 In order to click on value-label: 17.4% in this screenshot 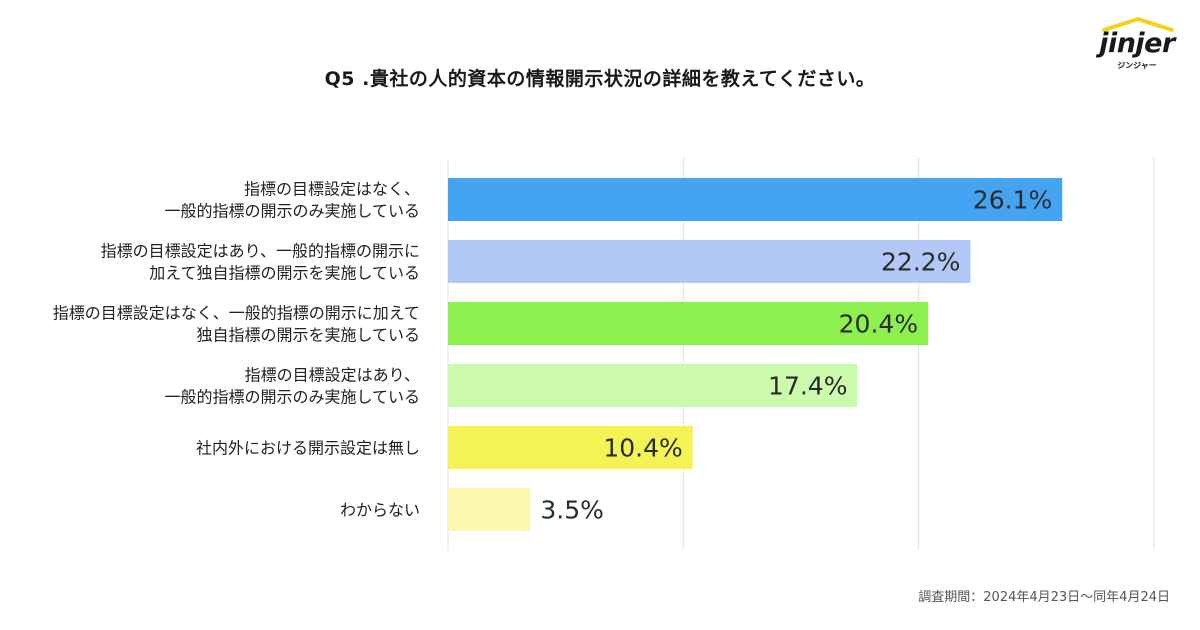, I will do `click(807, 386)`.